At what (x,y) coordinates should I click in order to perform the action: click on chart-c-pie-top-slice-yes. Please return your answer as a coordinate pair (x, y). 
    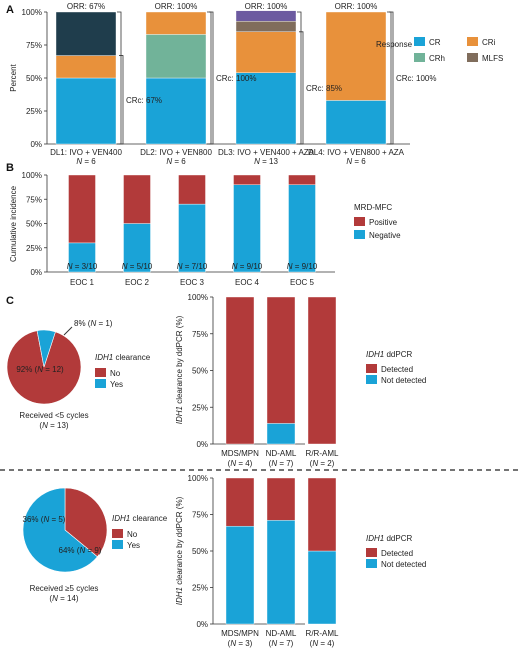
    Looking at the image, I should click on (46, 348).